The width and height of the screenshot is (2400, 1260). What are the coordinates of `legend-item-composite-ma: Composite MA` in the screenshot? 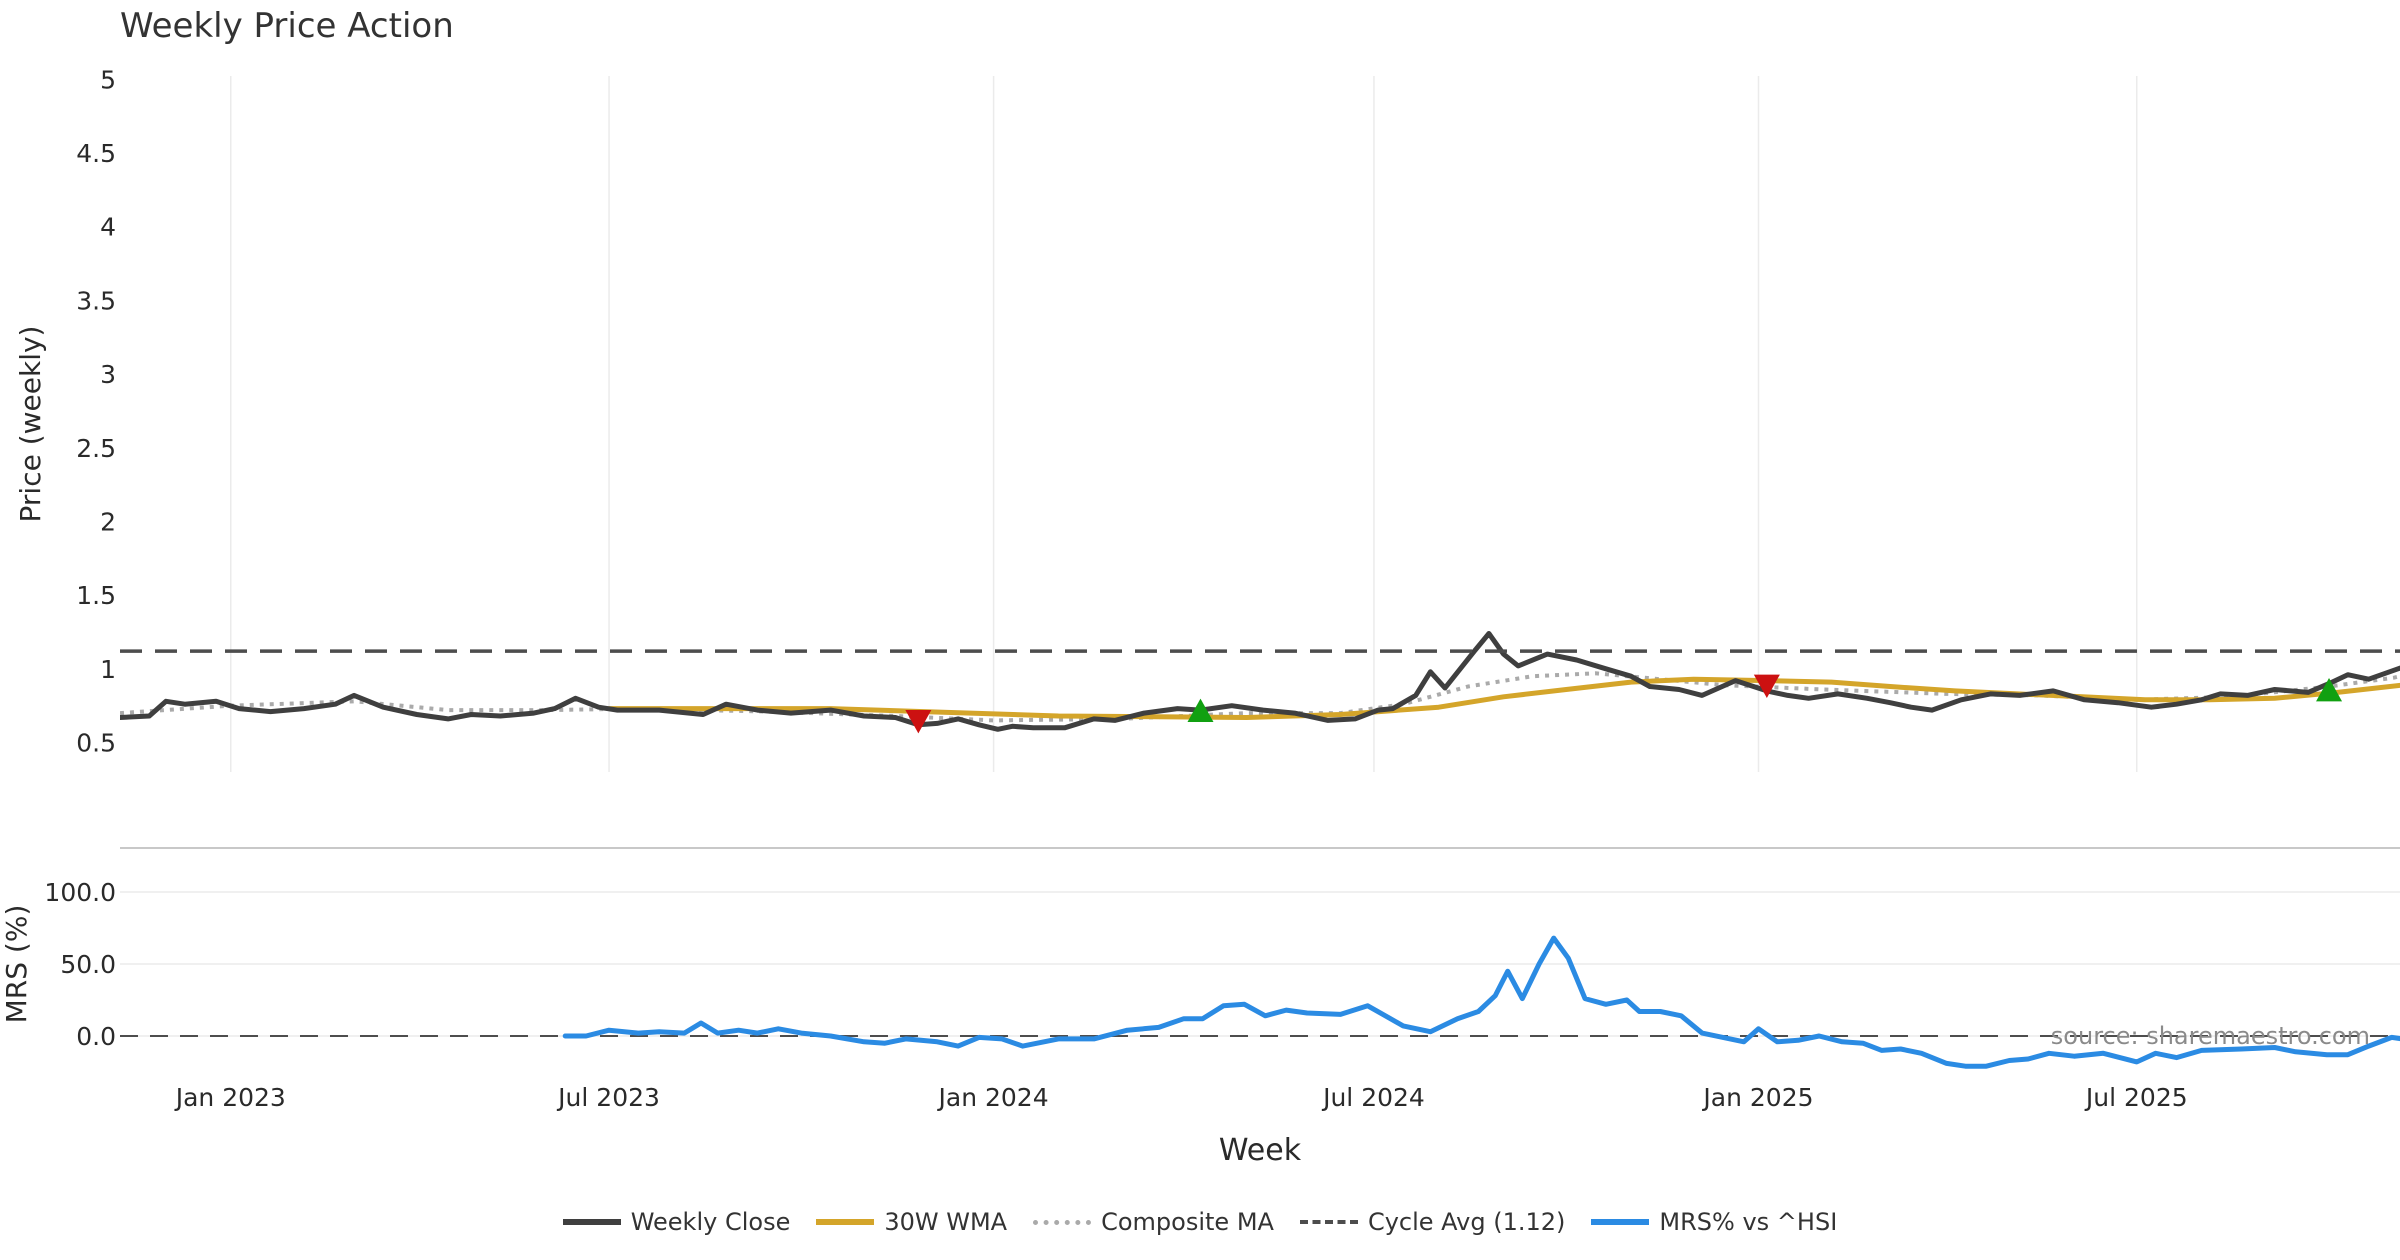 It's located at (1153, 1222).